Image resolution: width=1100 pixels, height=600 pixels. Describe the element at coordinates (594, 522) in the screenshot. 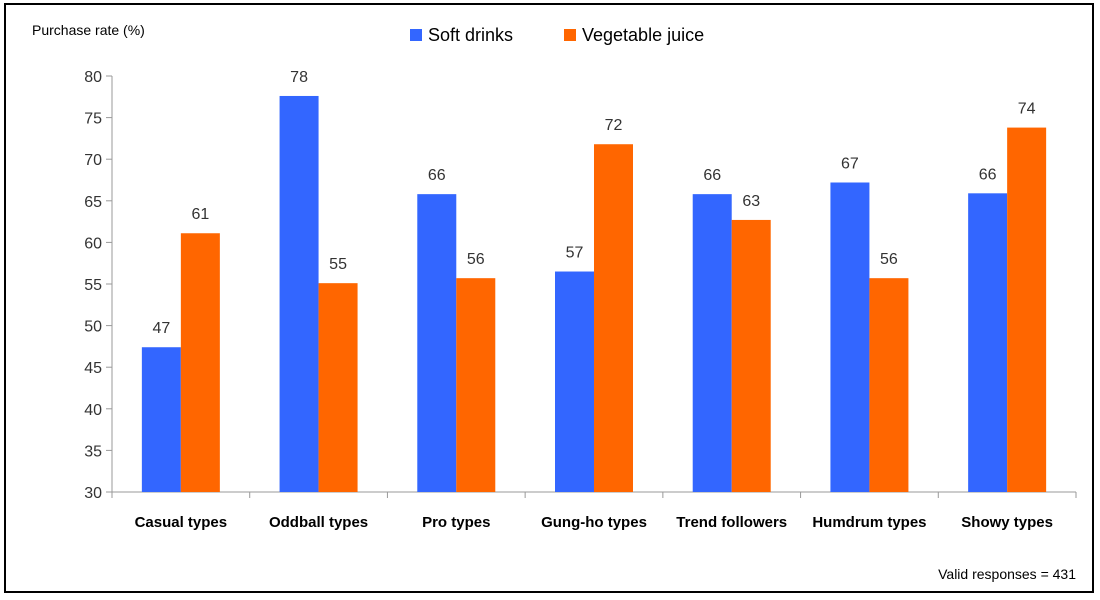

I see `category-label: Gung-ho types` at that location.